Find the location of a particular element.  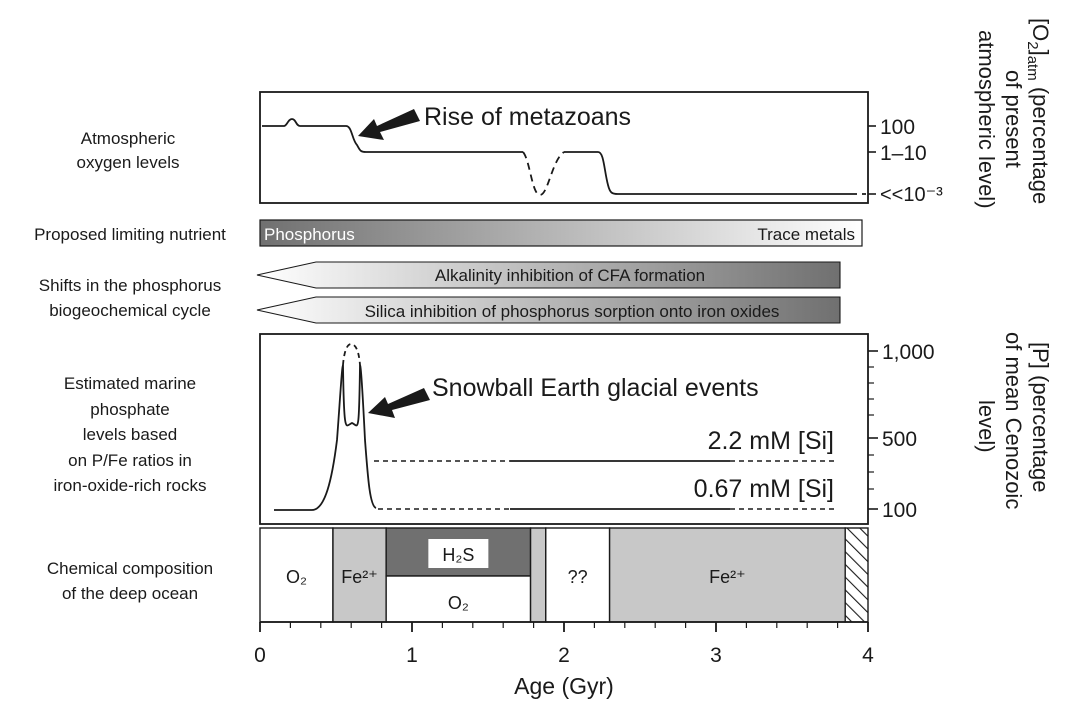

cycle-bar-alkalinity-label: Alkalinity inhibition of CFA formation is located at coordinates (570, 275).